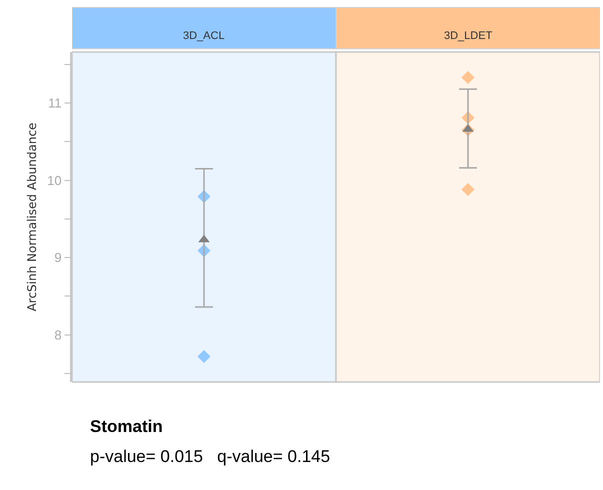 The height and width of the screenshot is (490, 603). What do you see at coordinates (55, 103) in the screenshot?
I see `y-tick-label: 11` at bounding box center [55, 103].